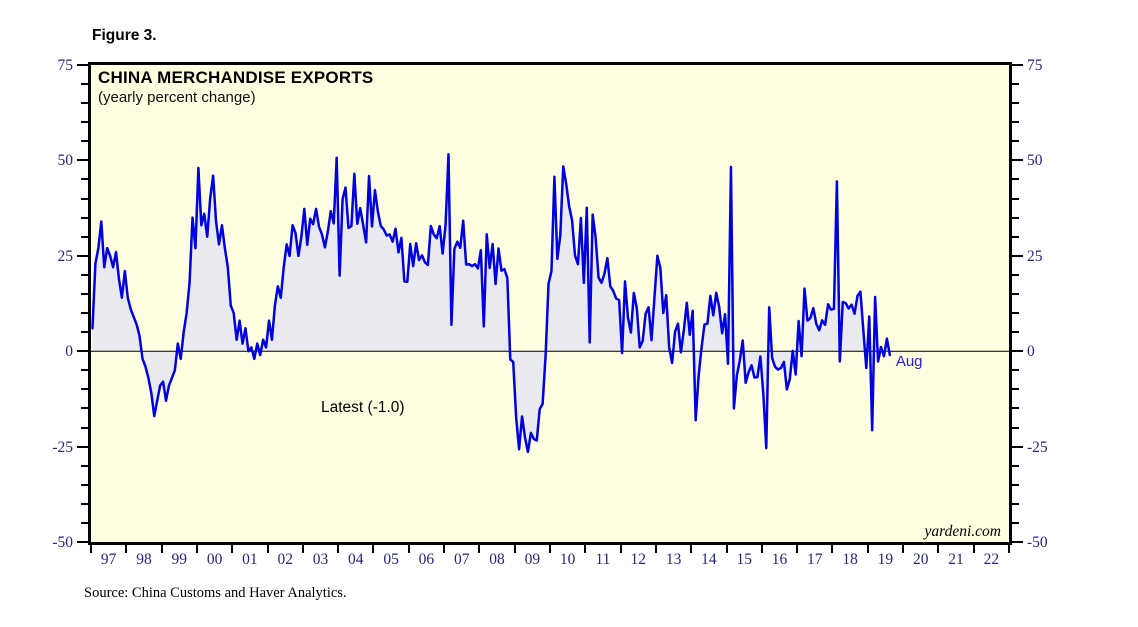 The image size is (1138, 627). What do you see at coordinates (956, 559) in the screenshot?
I see `x-axis-label: 21` at bounding box center [956, 559].